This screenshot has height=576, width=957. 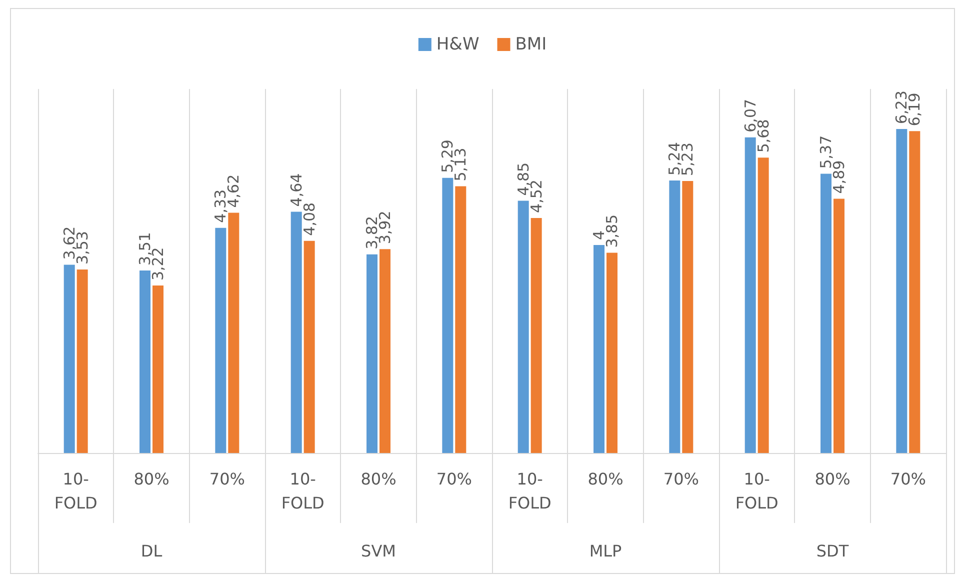 I want to click on text: SVM, so click(x=378, y=551).